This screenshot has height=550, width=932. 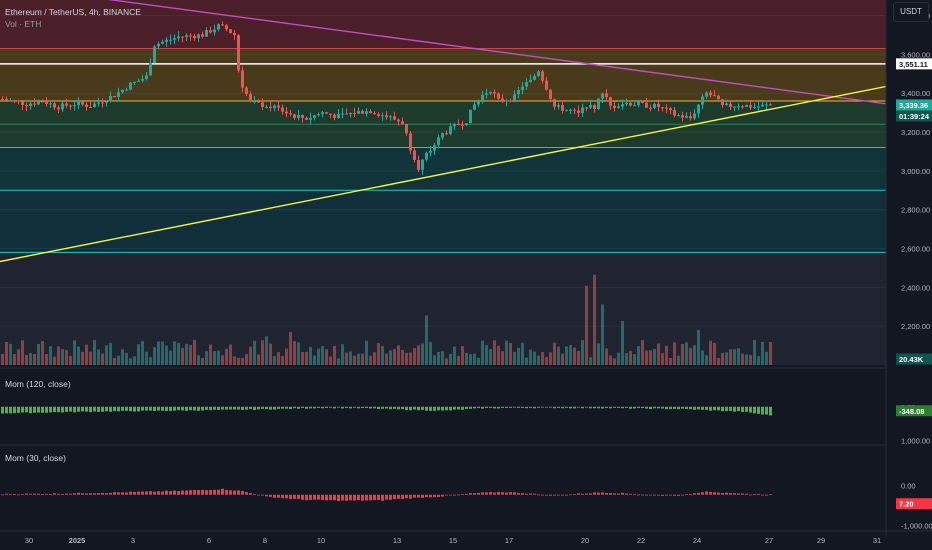 I want to click on time-tick-label: 30, so click(x=29, y=540).